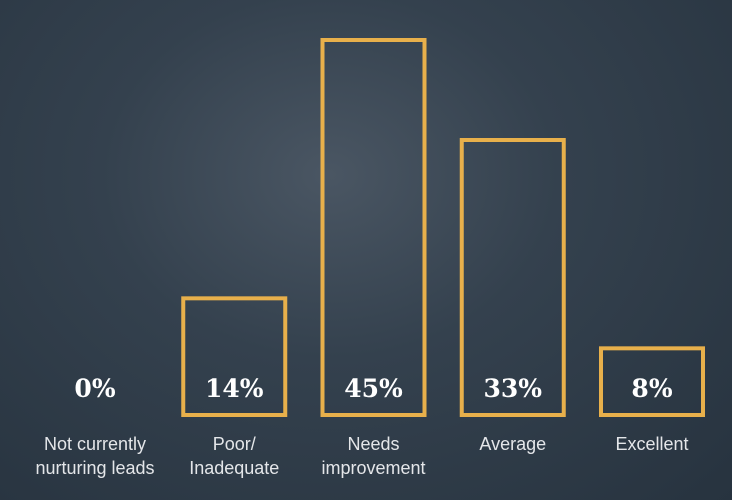 This screenshot has width=732, height=500. I want to click on category-label: Needs improvement, so click(373, 456).